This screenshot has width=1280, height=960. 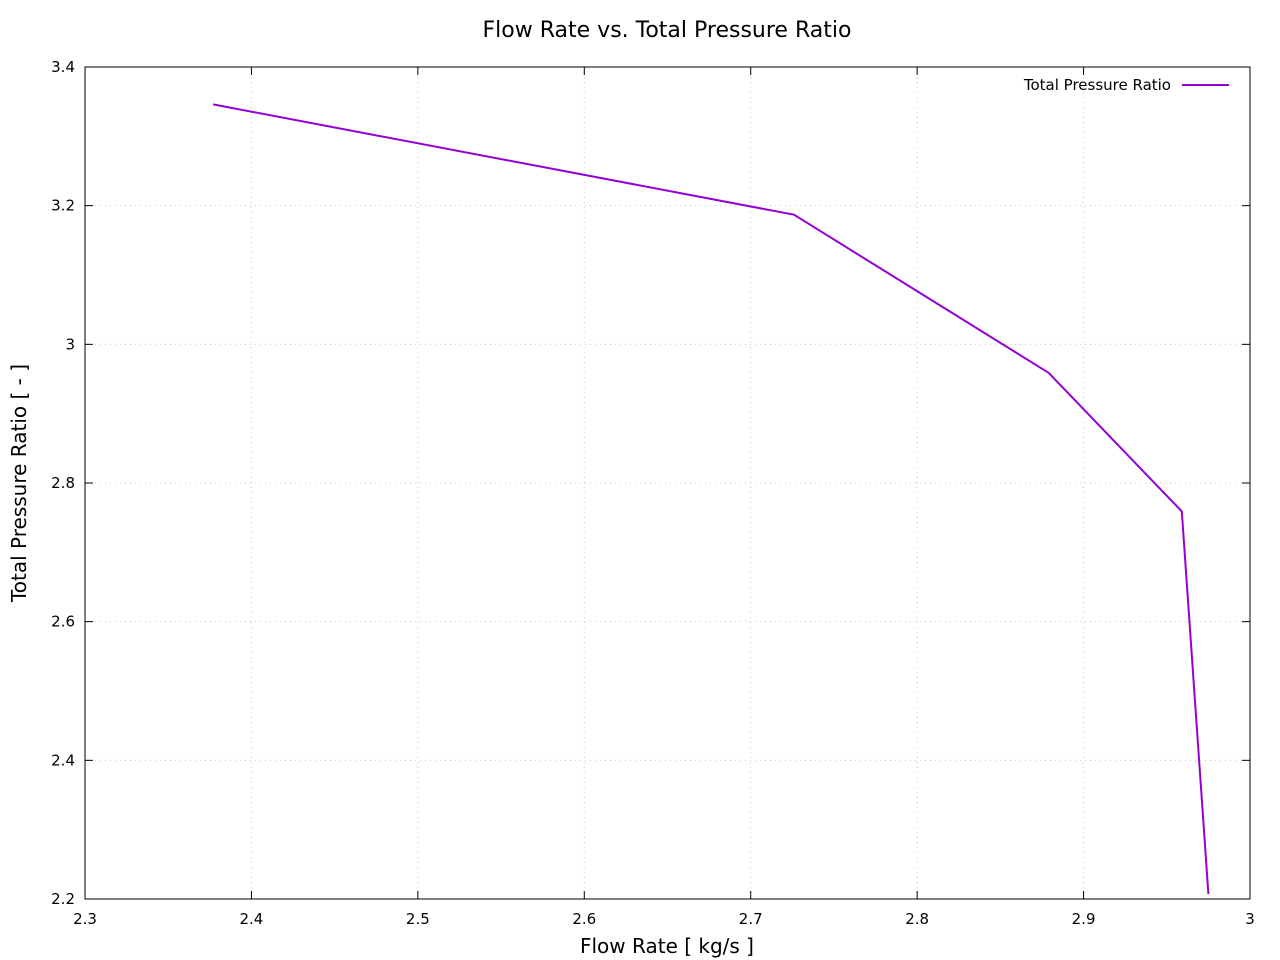 I want to click on y-tick-label: 3, so click(x=70, y=344).